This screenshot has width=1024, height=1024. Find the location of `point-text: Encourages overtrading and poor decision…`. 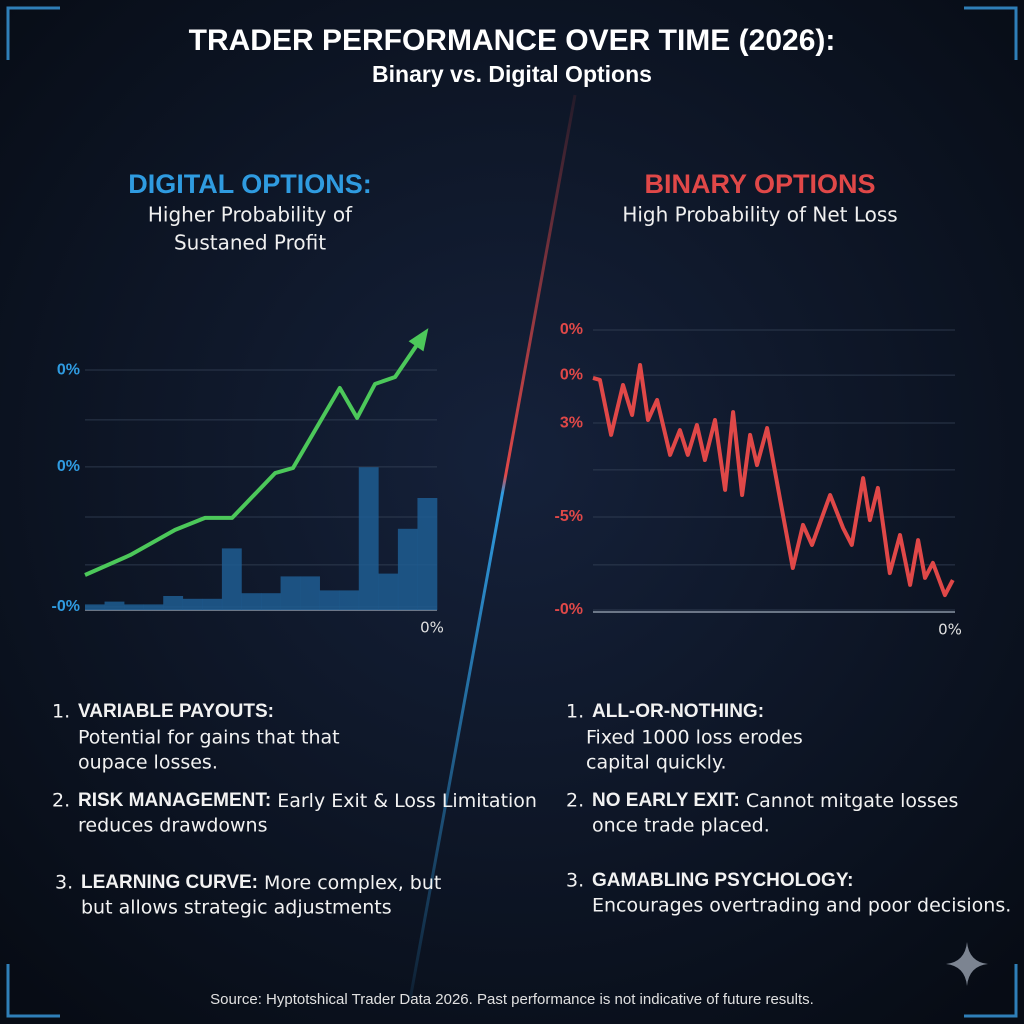

point-text: Encourages overtrading and poor decision… is located at coordinates (801, 906).